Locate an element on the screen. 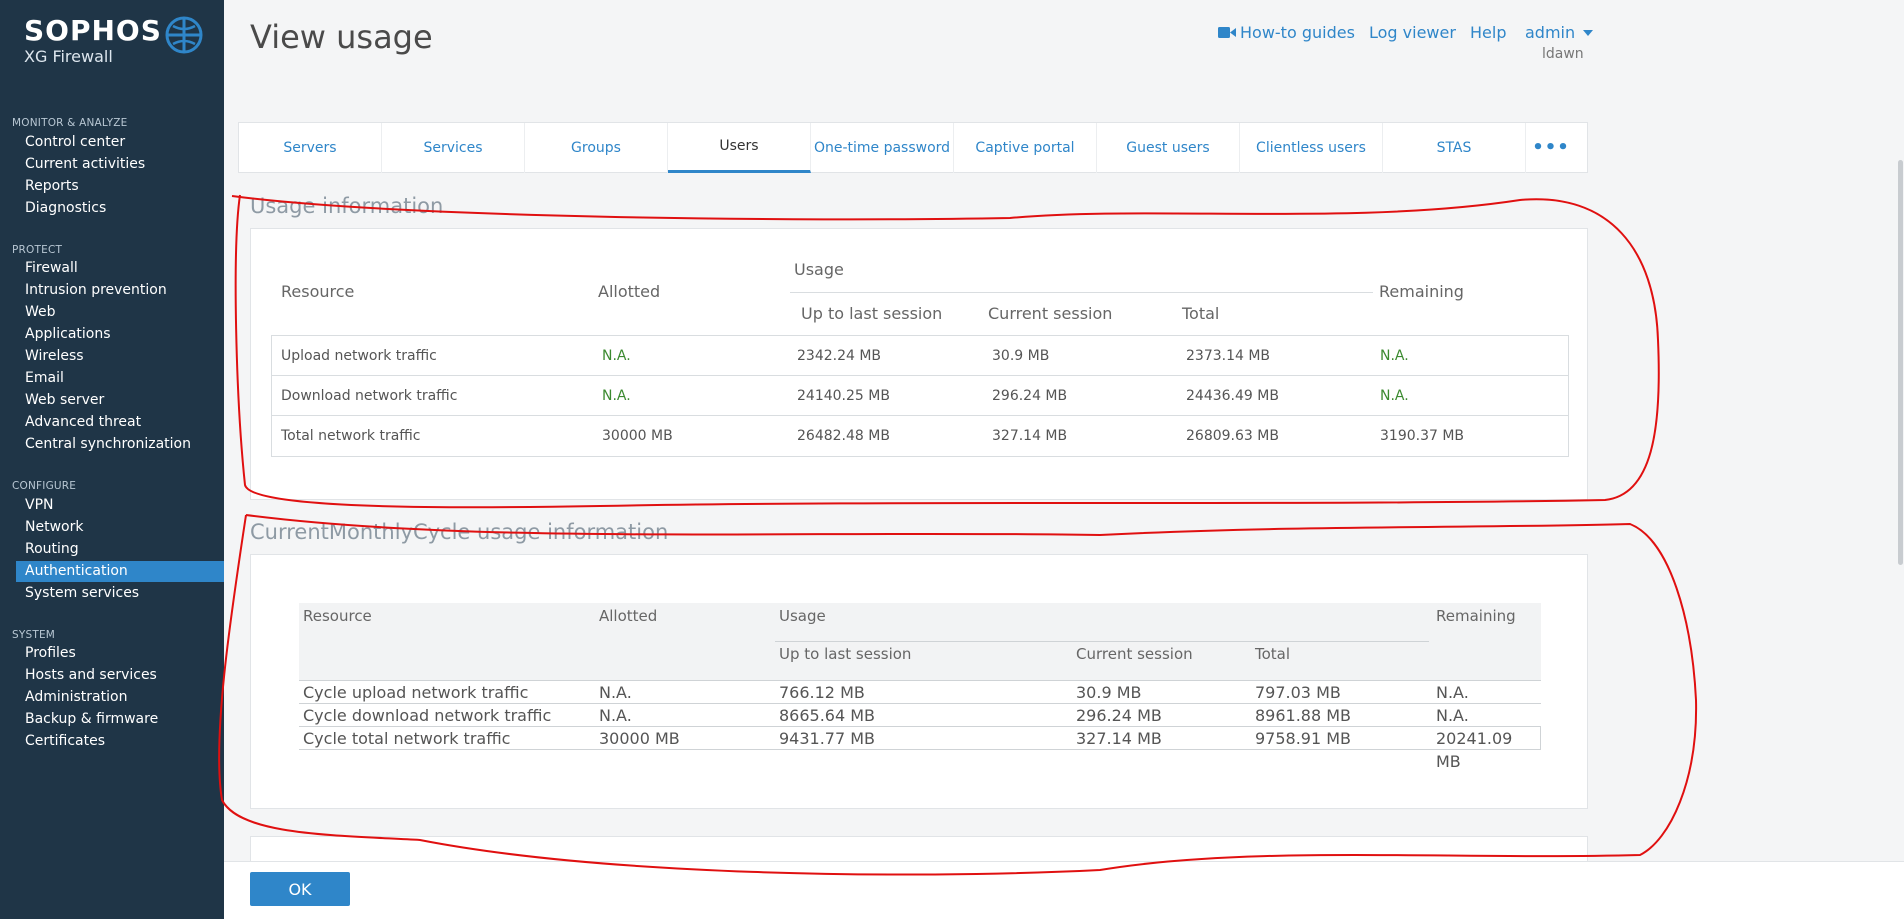  sophos-logo: SOPHOS XG Firewall is located at coordinates (113, 40).